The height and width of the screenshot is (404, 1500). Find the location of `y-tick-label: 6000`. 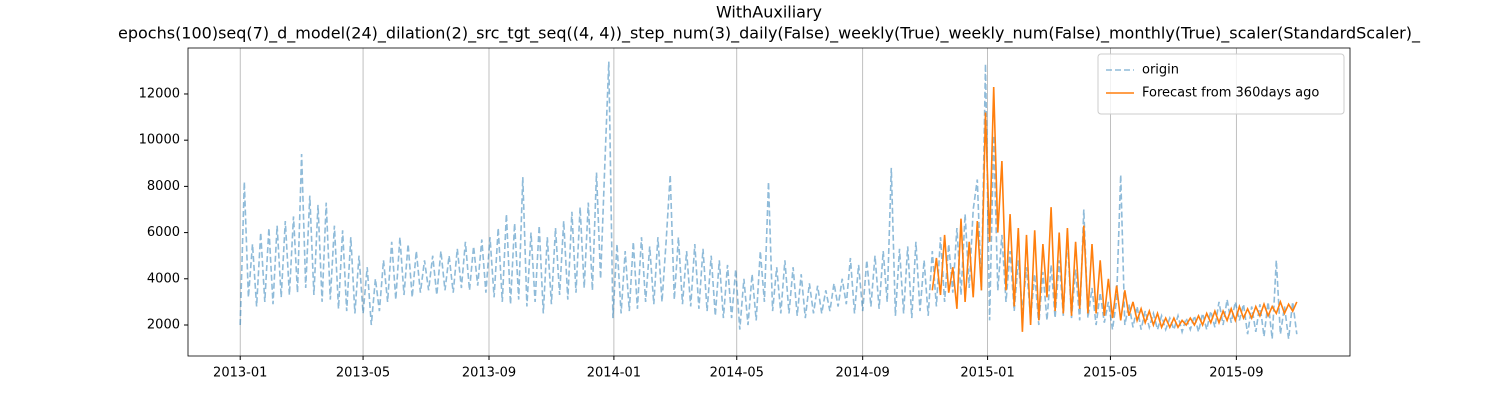

y-tick-label: 6000 is located at coordinates (163, 232).